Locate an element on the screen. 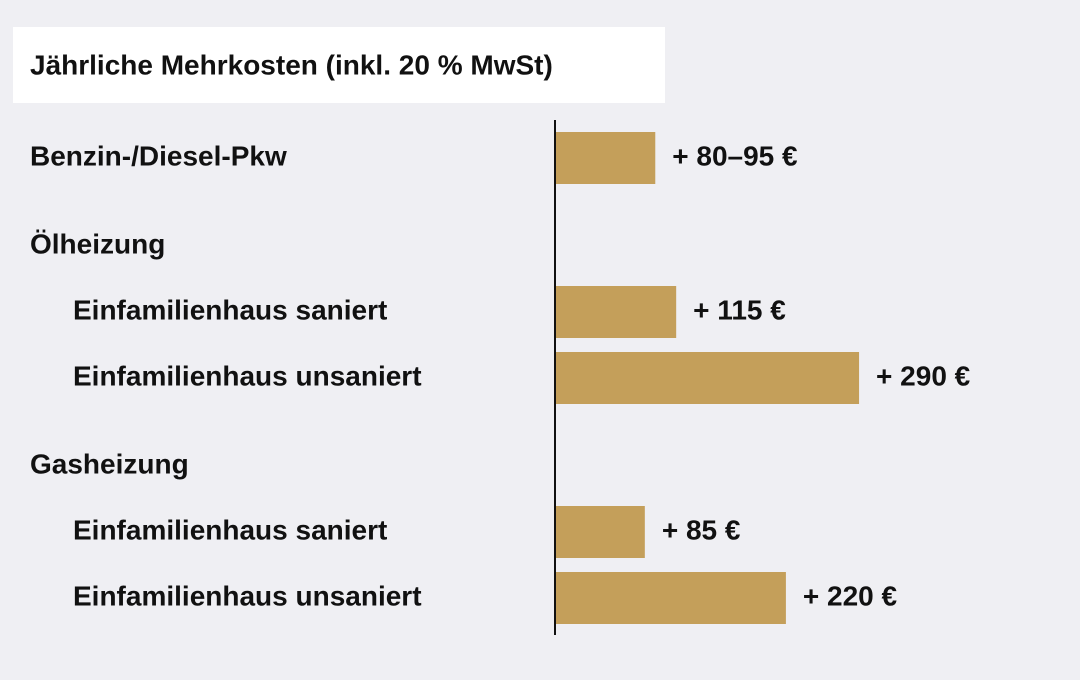  group-label: Gasheizung is located at coordinates (109, 463).